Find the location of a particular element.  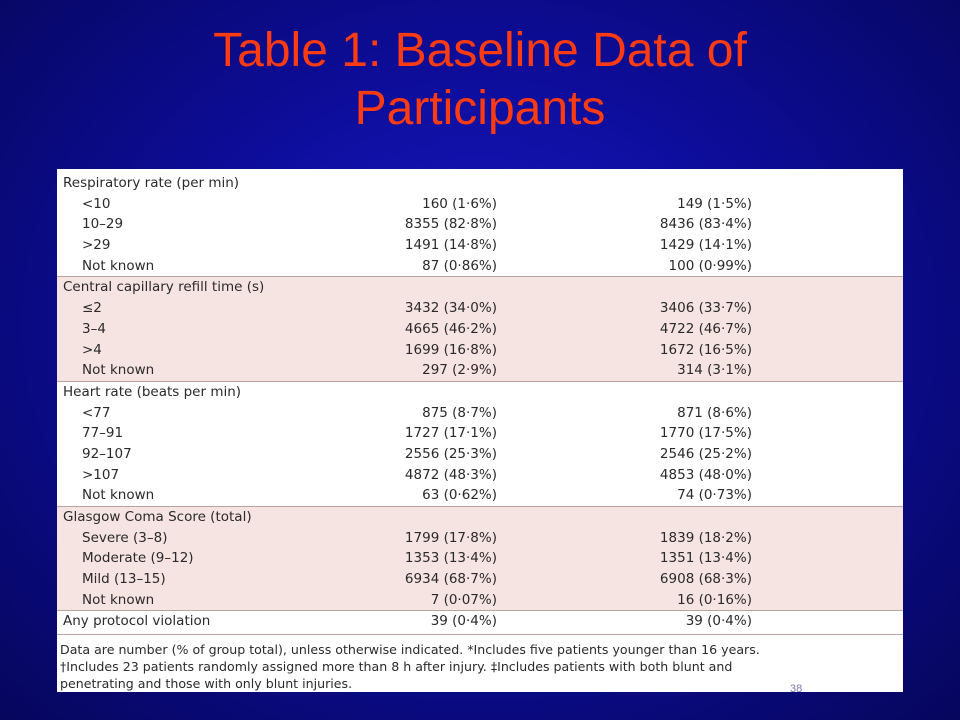

table-section: Any protocol violation 39 (0·4%) 39 (0·4%) is located at coordinates (480, 621).